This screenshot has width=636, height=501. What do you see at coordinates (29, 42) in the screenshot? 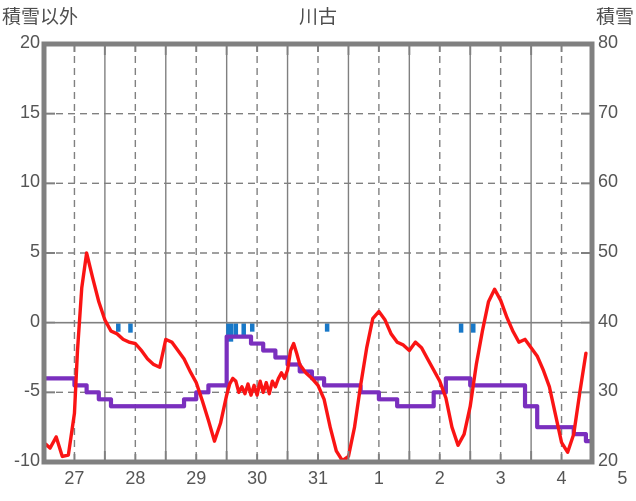
I see `y-axis-left-tick: 20` at bounding box center [29, 42].